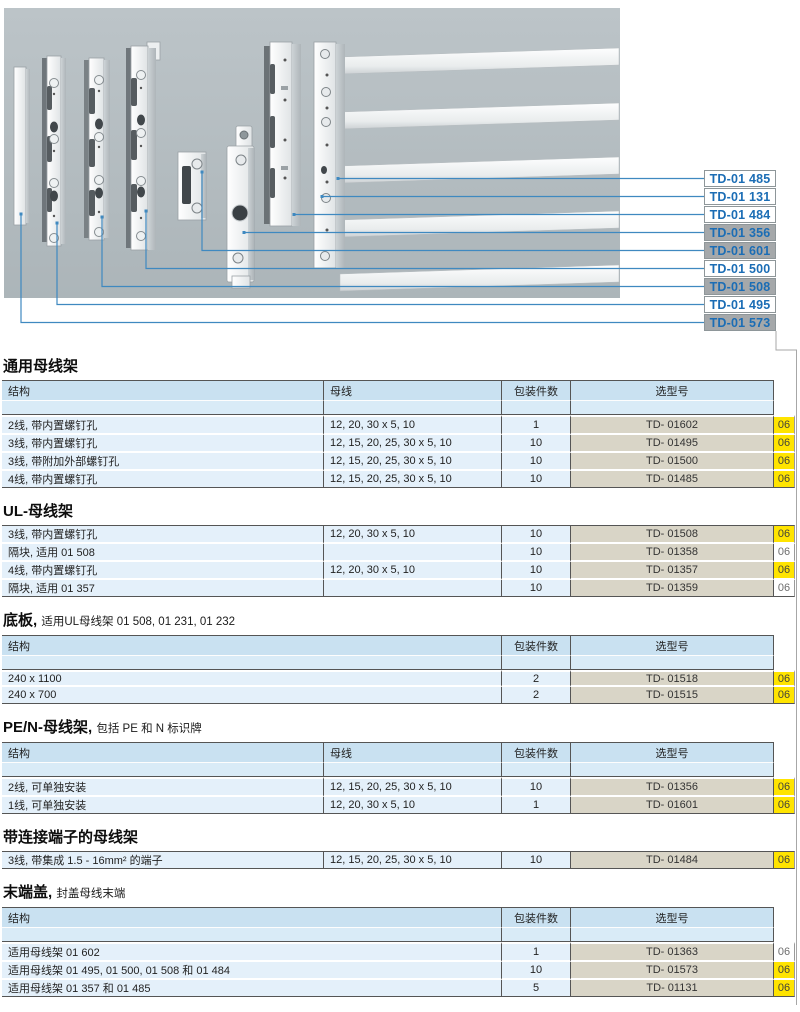  What do you see at coordinates (163, 425) in the screenshot?
I see `cell-structure: 2线, 带内置螺钉孔` at bounding box center [163, 425].